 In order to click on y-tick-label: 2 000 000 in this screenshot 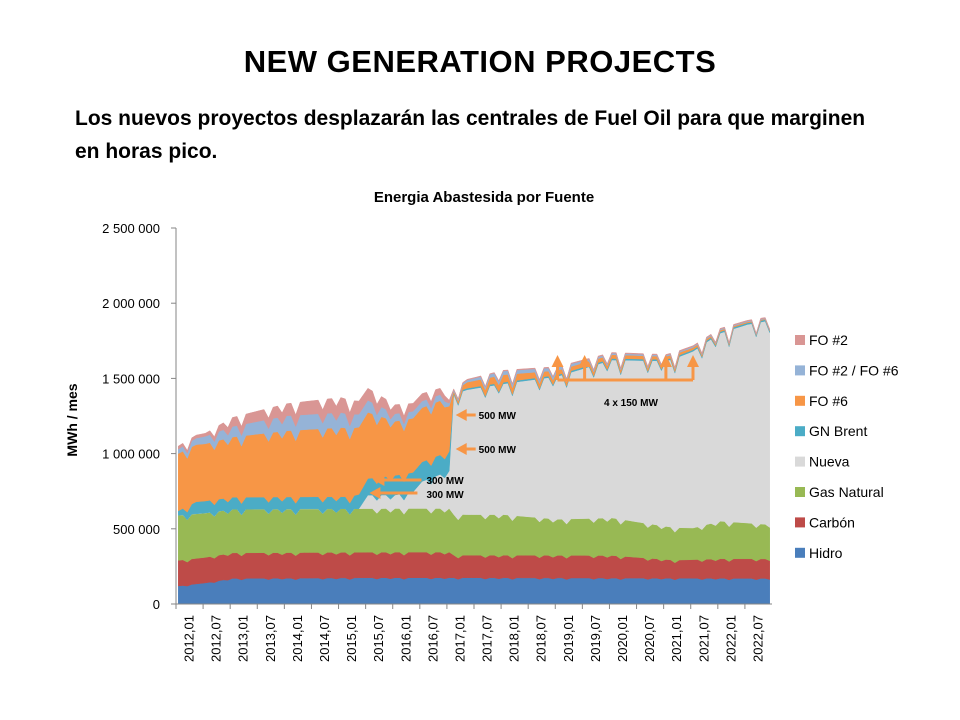, I will do `click(131, 303)`.